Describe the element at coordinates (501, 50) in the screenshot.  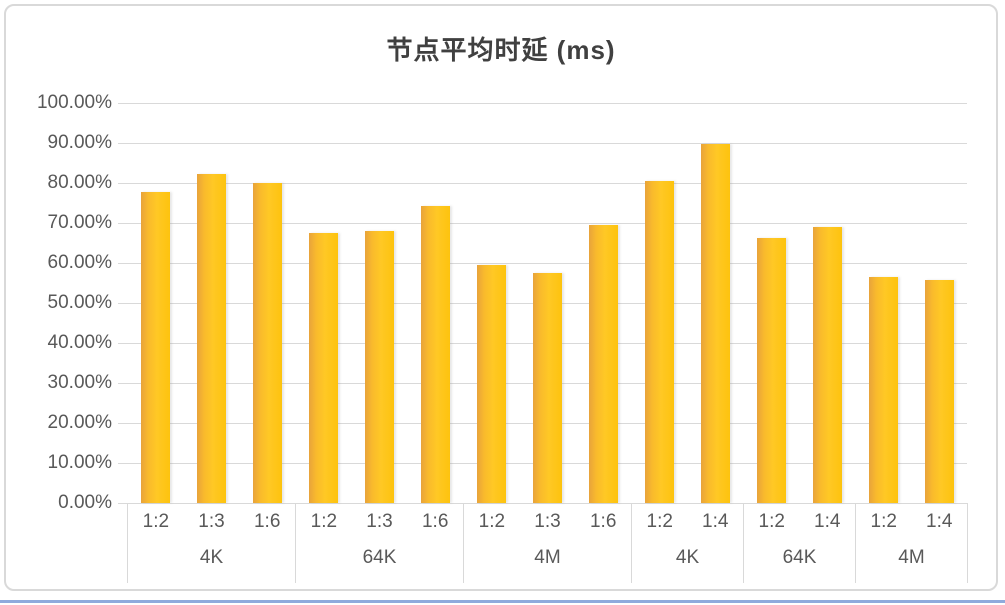
I see `chart-title: 节点平均时延 (ms)` at that location.